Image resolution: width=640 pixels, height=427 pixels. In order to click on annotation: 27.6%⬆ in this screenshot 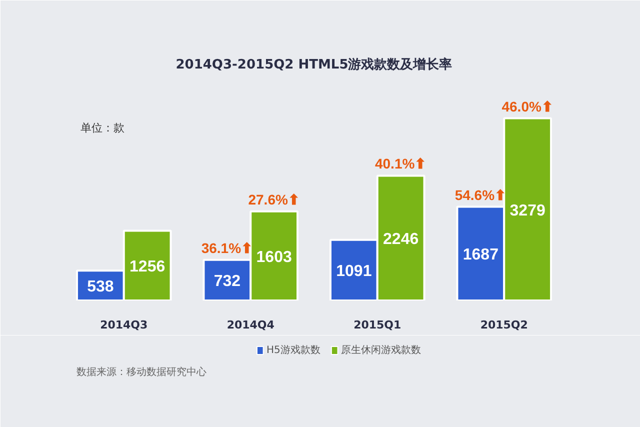, I will do `click(274, 199)`.